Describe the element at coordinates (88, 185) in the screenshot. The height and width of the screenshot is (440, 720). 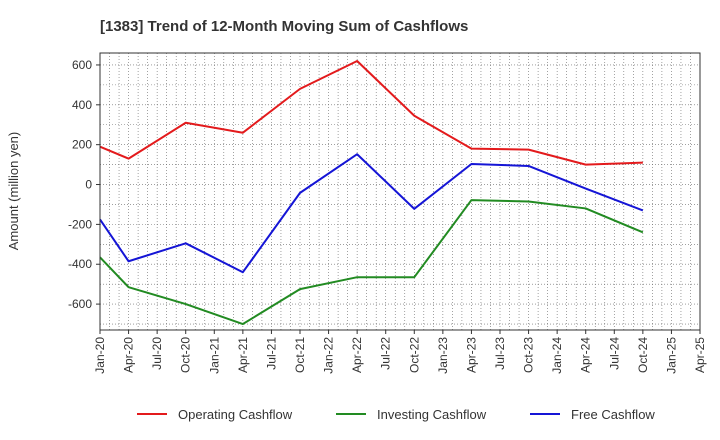
I see `y-tick-label: 0` at that location.